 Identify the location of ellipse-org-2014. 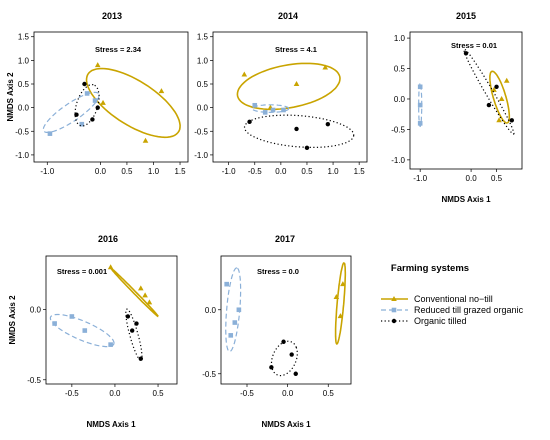
(299, 131).